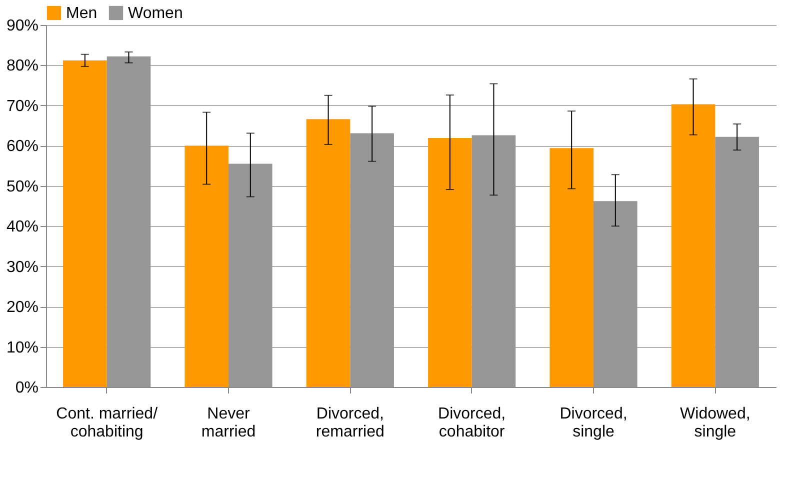 Image resolution: width=805 pixels, height=495 pixels. Describe the element at coordinates (22, 347) in the screenshot. I see `y-tick-label: 10%` at that location.